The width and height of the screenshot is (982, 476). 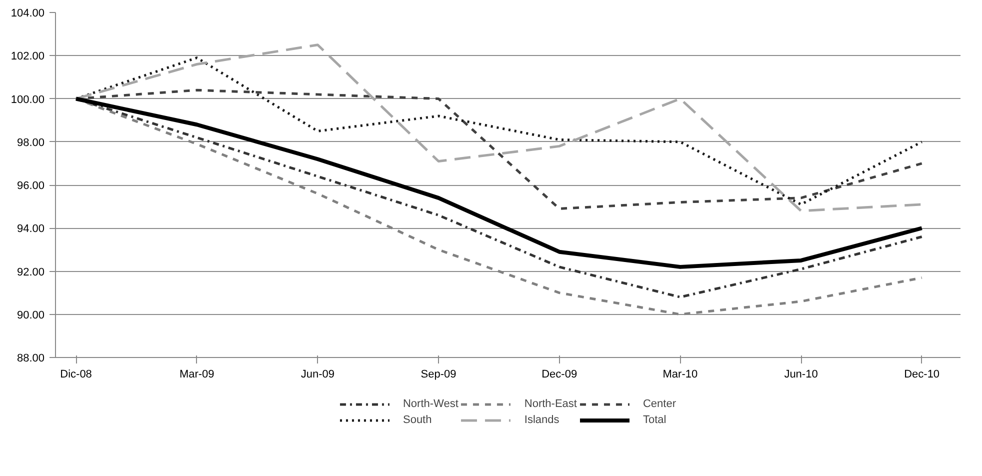 I want to click on legend-label: Islands, so click(x=542, y=420).